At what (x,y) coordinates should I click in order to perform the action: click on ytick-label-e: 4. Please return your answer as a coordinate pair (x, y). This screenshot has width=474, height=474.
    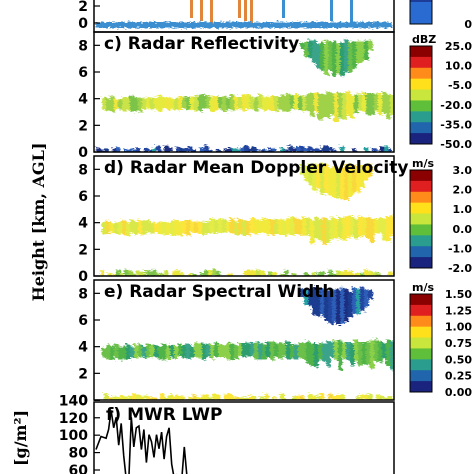
    Looking at the image, I should click on (83, 348).